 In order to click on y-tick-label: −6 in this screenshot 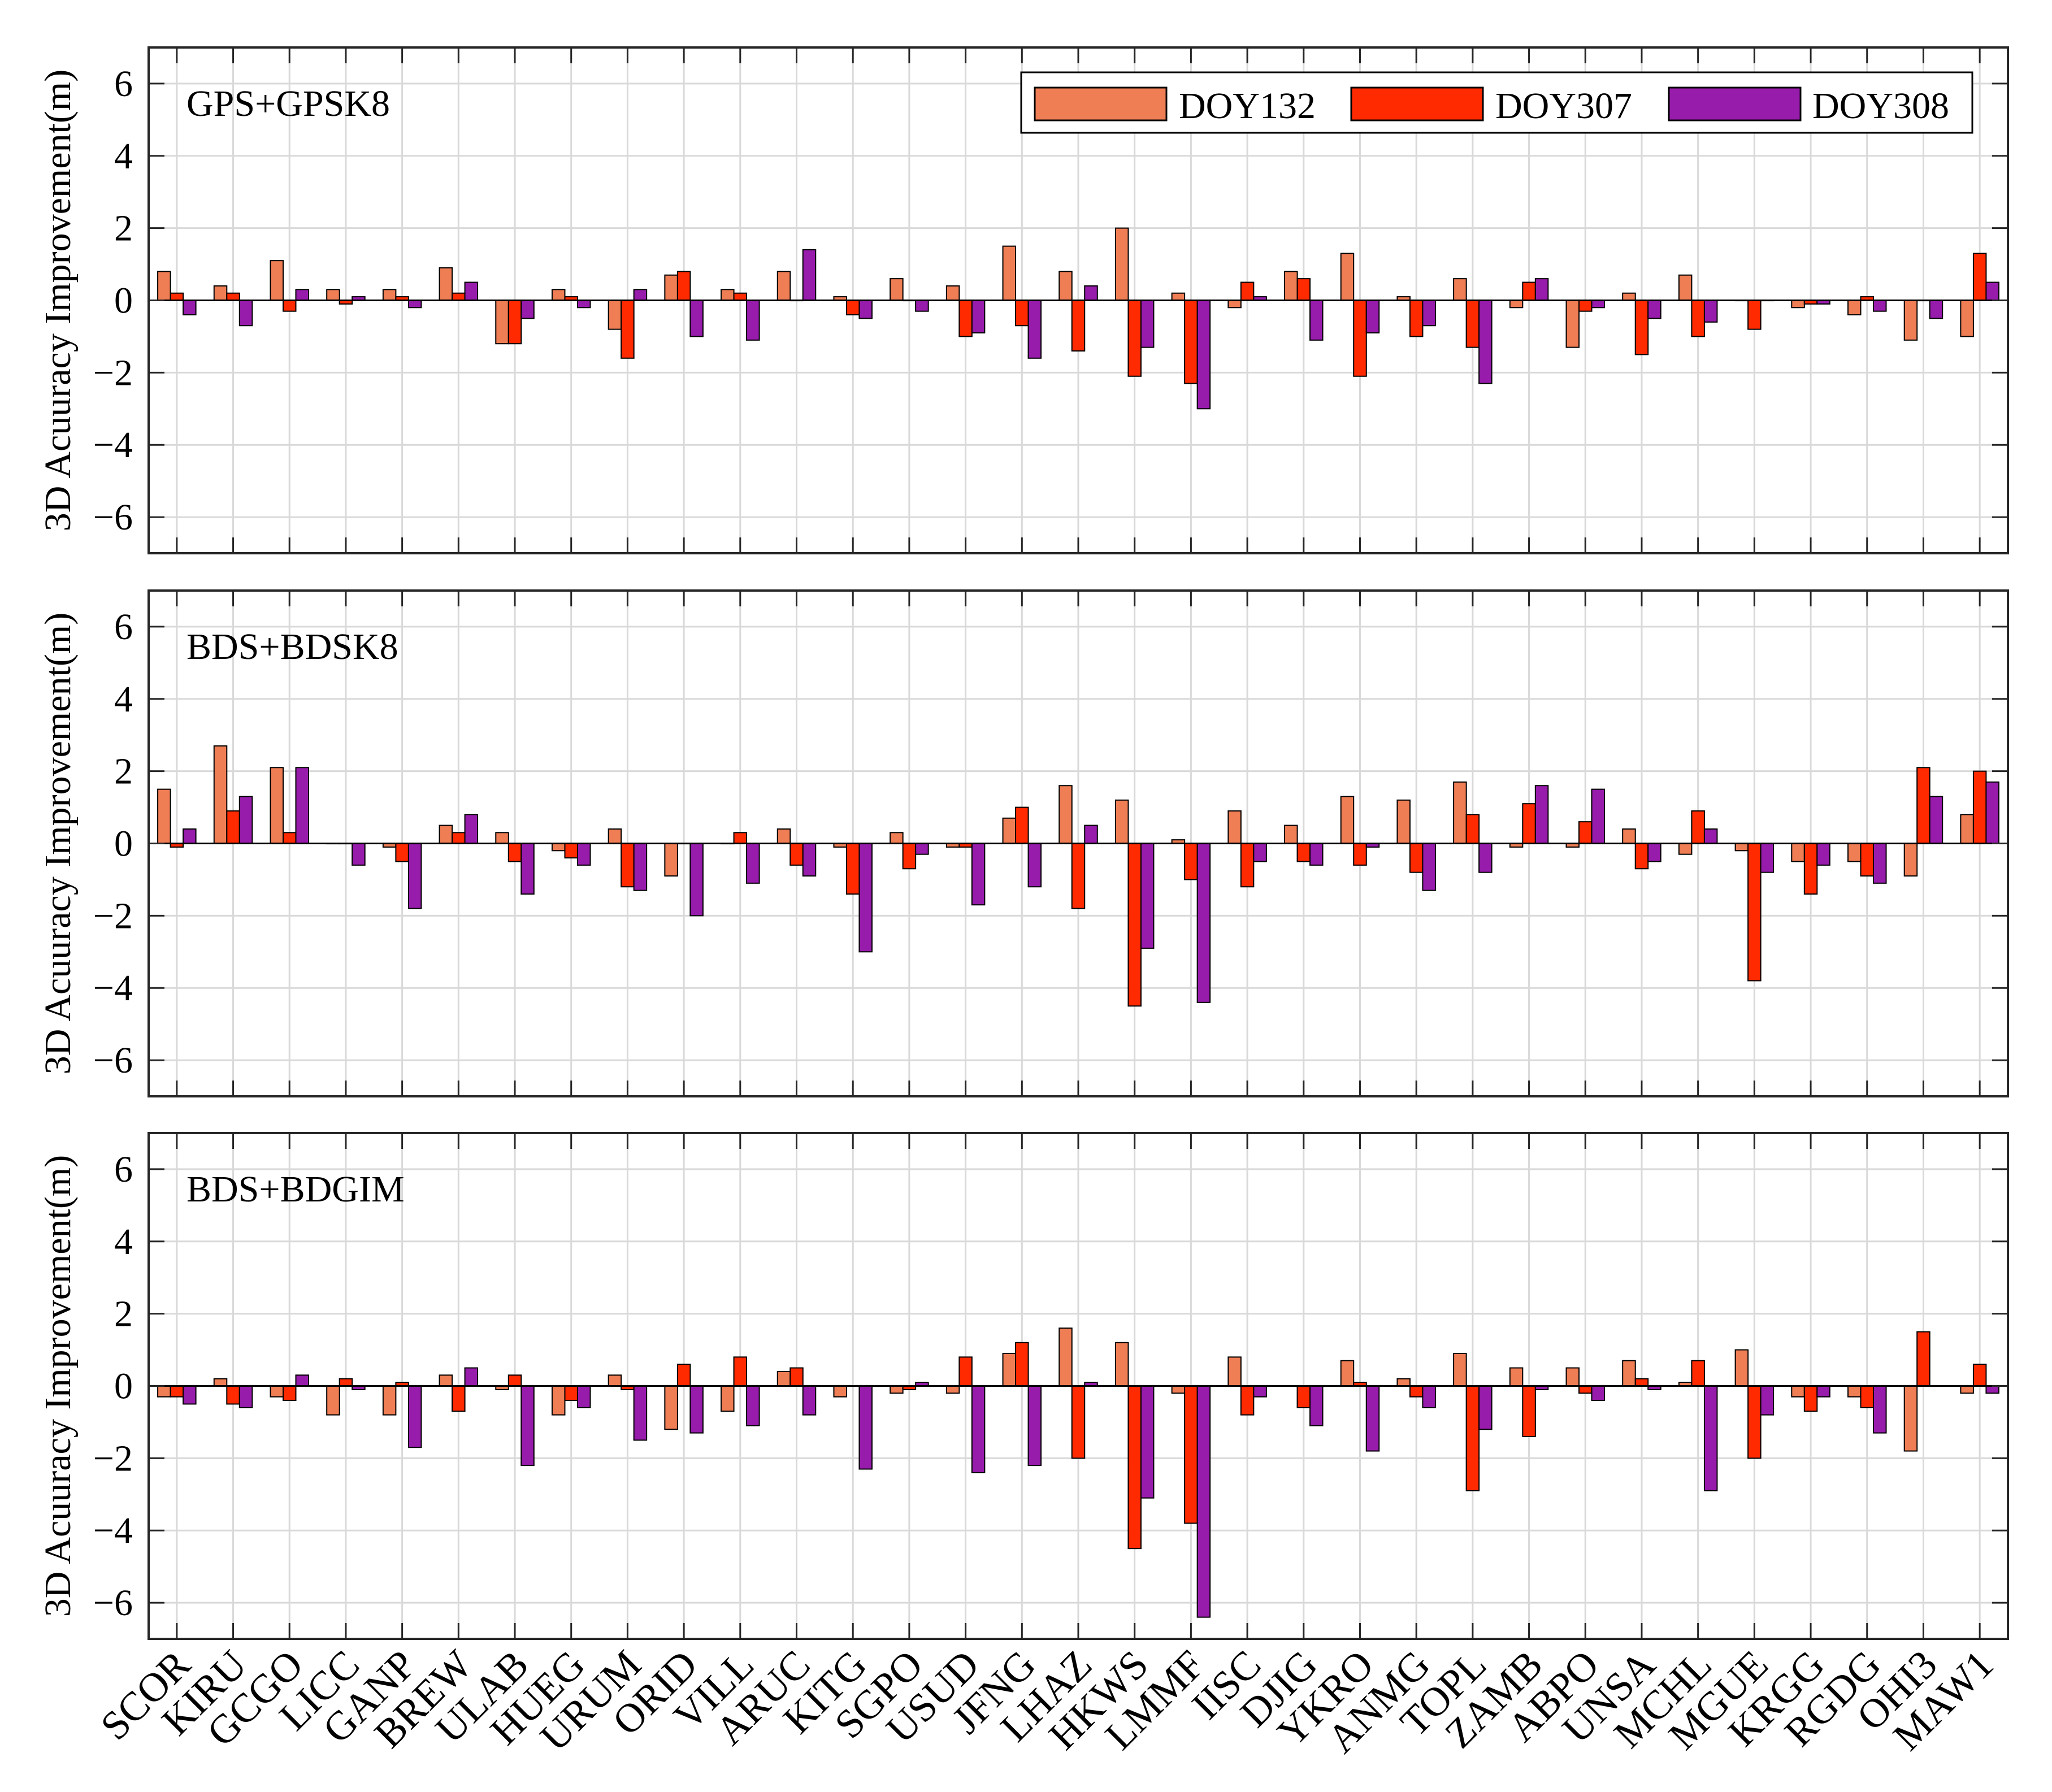, I will do `click(113, 1603)`.